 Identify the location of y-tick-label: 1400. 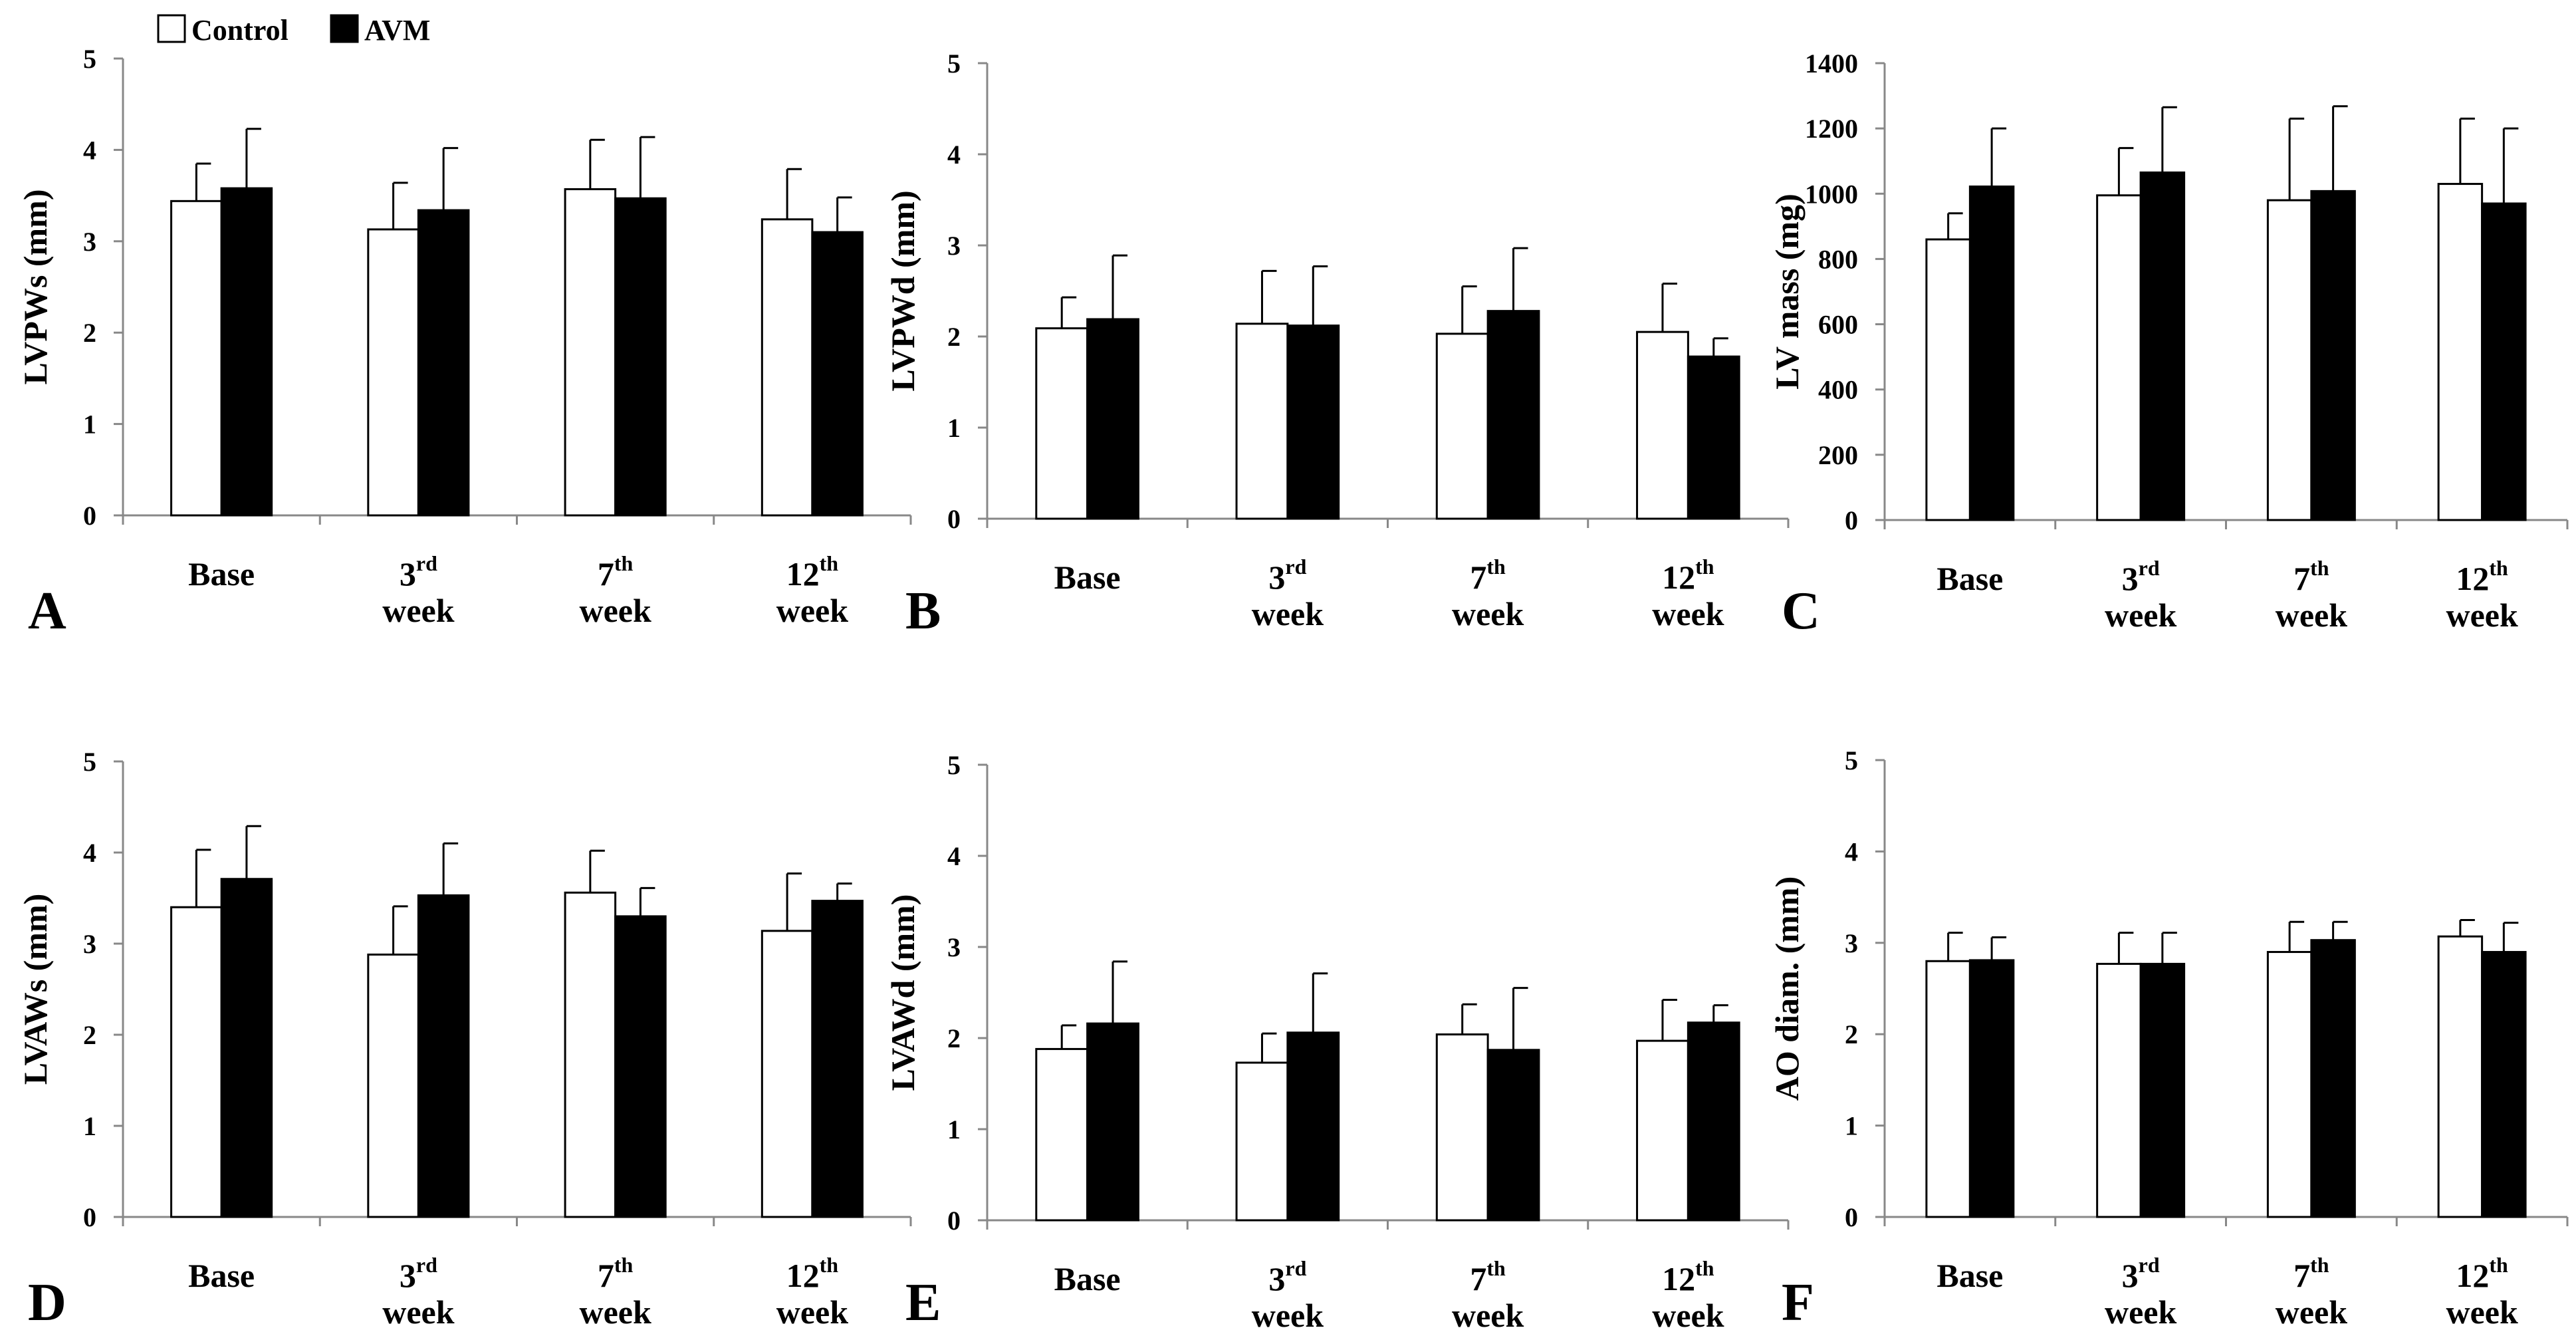
(1831, 63).